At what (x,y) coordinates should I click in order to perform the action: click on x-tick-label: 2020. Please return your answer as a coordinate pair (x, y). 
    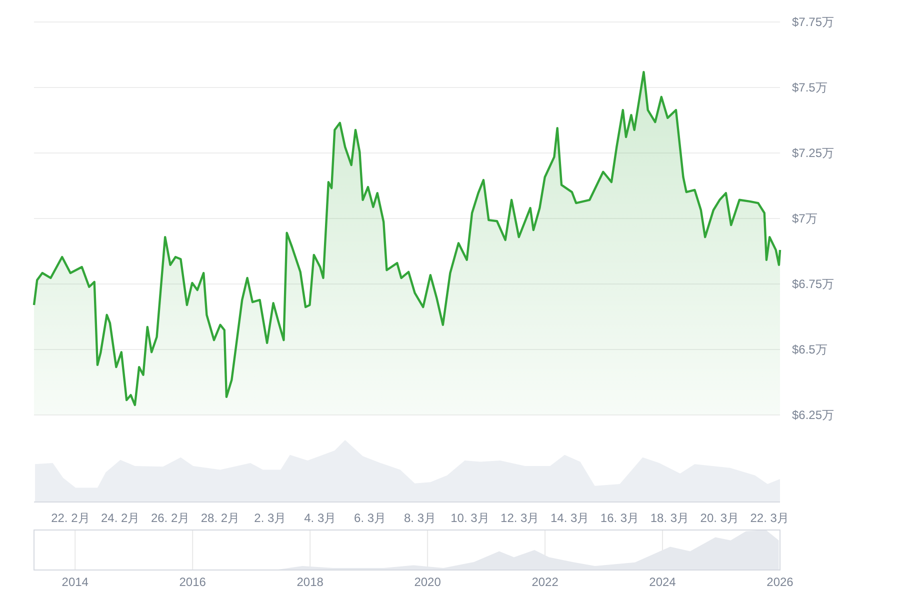
    Looking at the image, I should click on (428, 582).